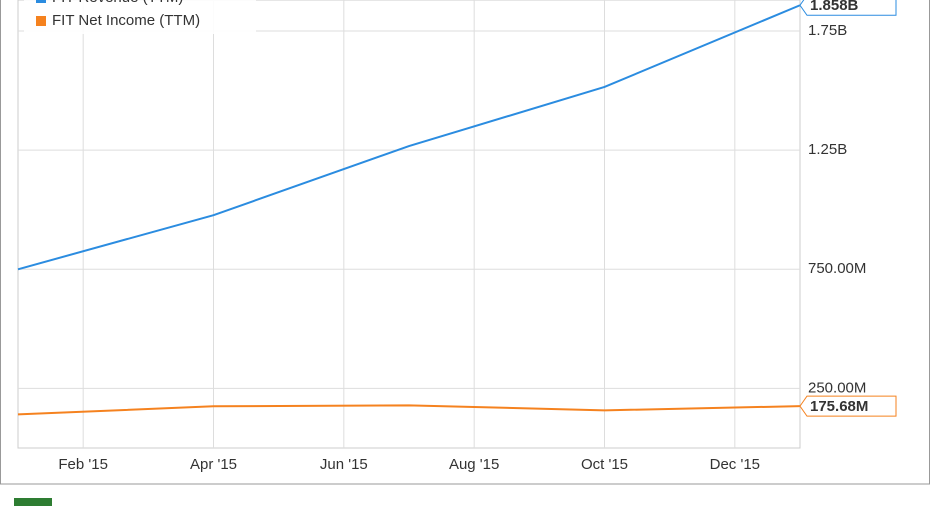 The height and width of the screenshot is (506, 931). I want to click on y-tick-label: 750.00M, so click(837, 268).